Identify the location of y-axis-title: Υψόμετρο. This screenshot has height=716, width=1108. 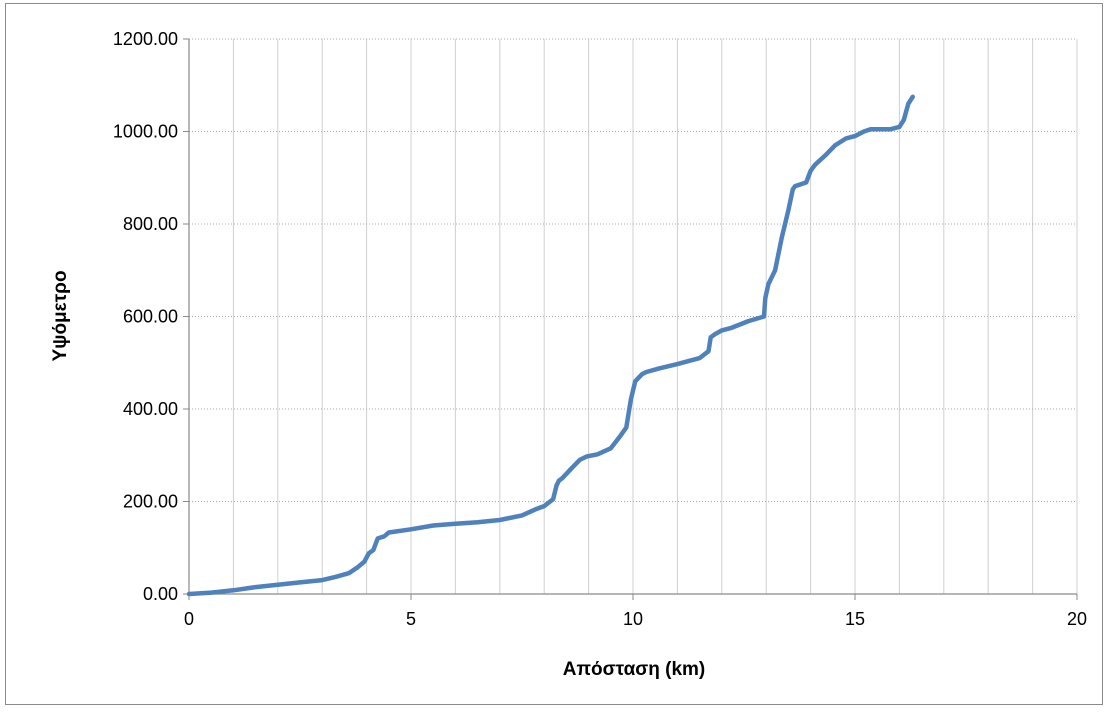
(60, 315).